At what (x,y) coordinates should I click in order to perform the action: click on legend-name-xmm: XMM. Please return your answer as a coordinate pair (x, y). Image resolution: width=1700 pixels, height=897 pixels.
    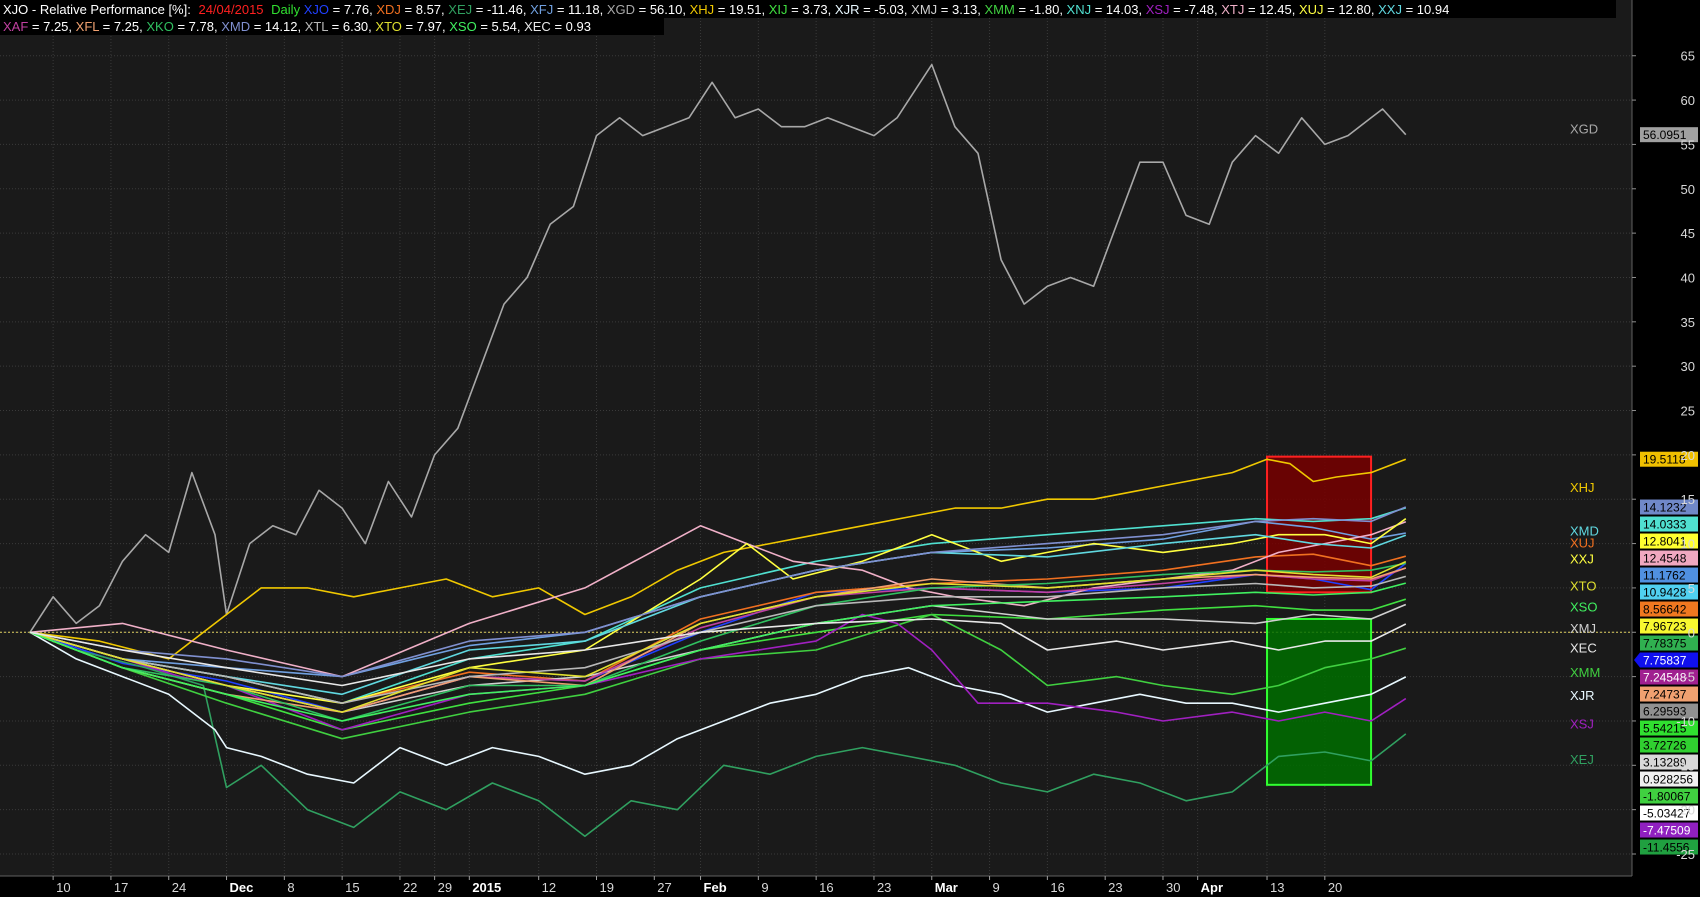
    Looking at the image, I should click on (1000, 9).